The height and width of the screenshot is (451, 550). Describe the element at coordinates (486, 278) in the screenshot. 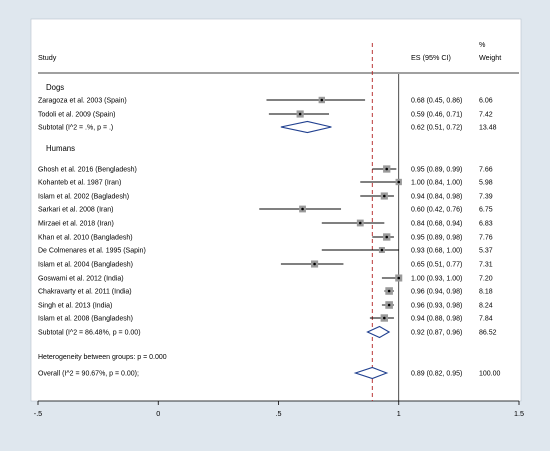

I see `weight-value: 7.20` at that location.